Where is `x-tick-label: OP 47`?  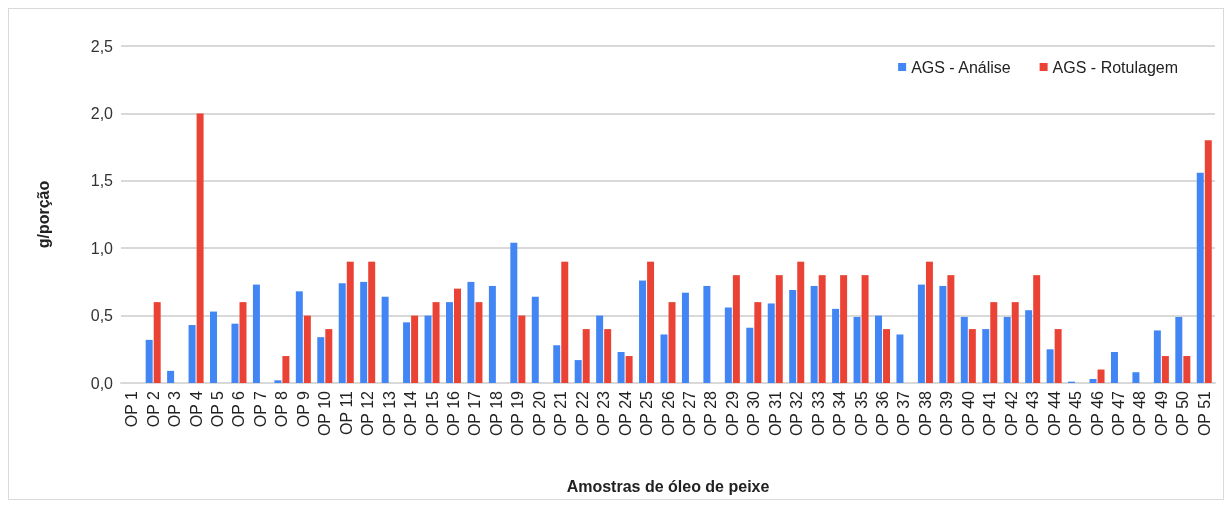 x-tick-label: OP 47 is located at coordinates (1118, 413).